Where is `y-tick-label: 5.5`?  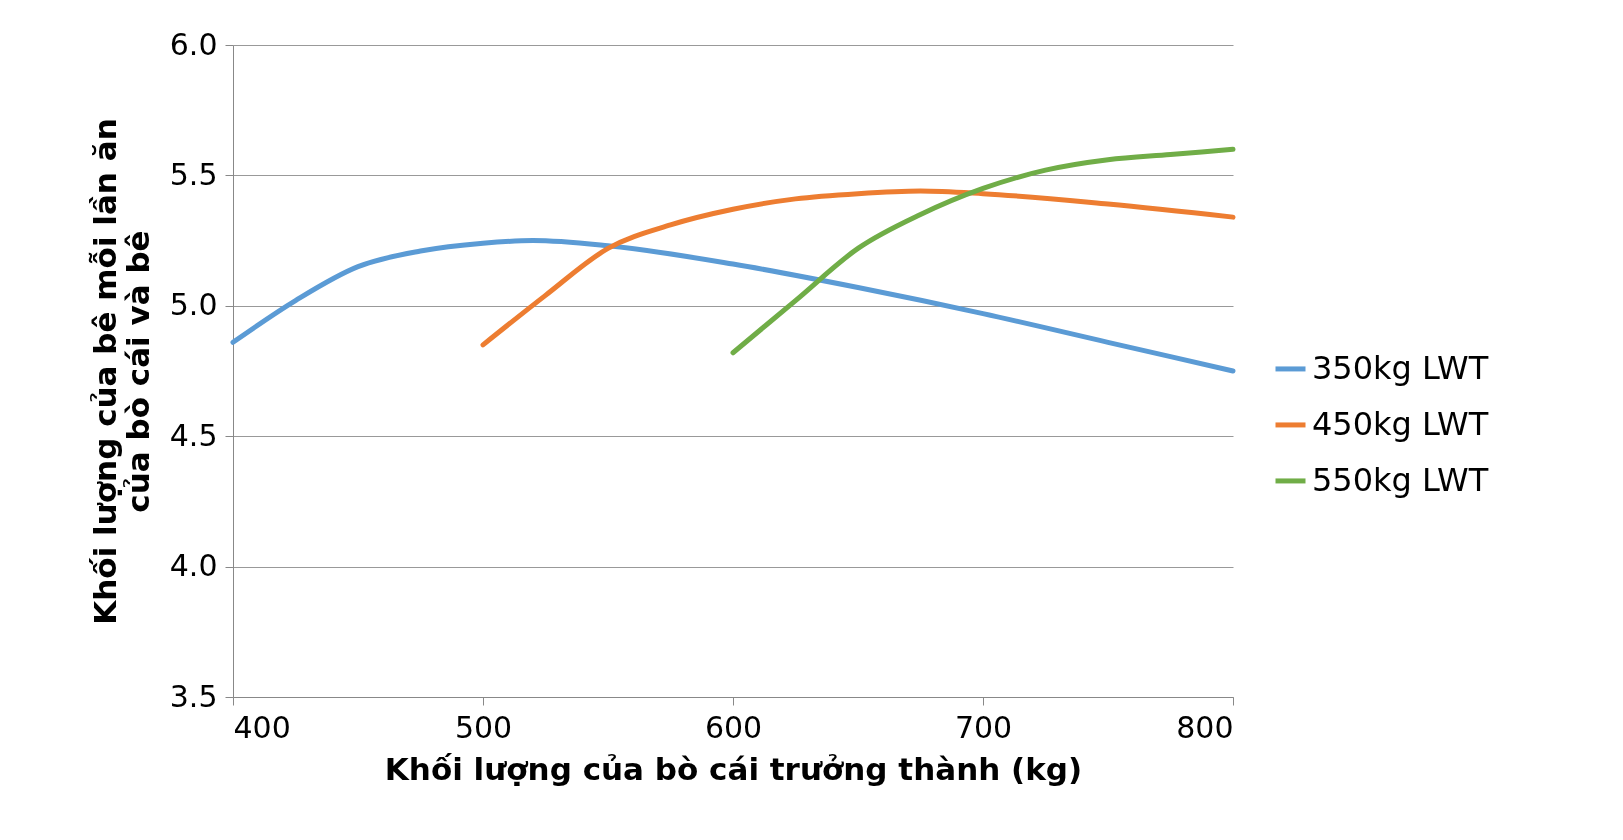 y-tick-label: 5.5 is located at coordinates (193, 174).